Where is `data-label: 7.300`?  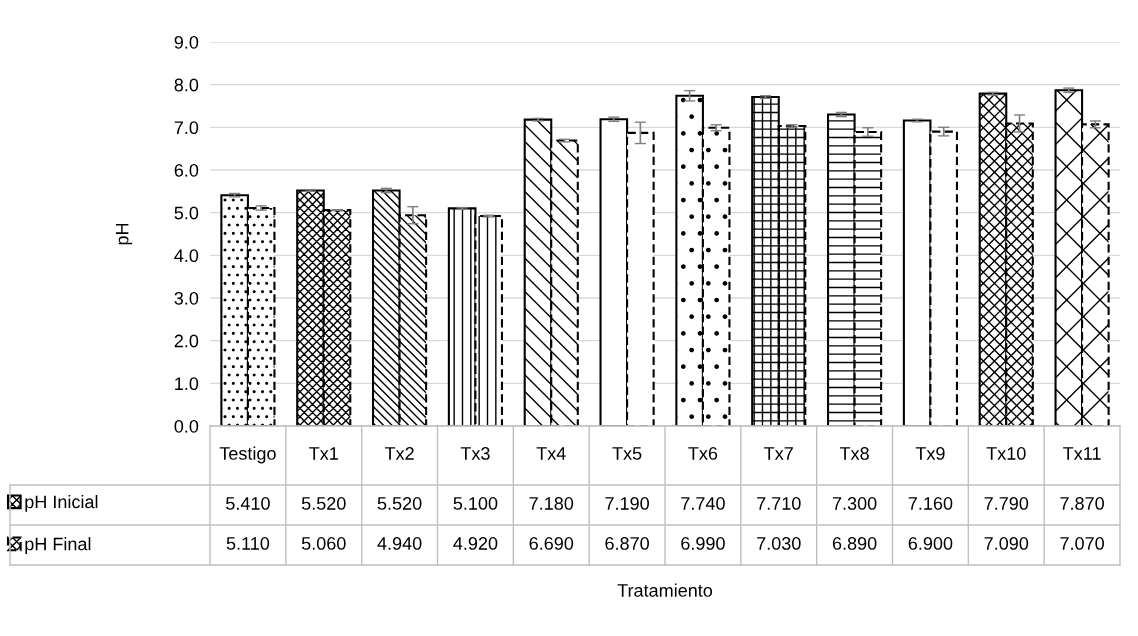
data-label: 7.300 is located at coordinates (854, 503).